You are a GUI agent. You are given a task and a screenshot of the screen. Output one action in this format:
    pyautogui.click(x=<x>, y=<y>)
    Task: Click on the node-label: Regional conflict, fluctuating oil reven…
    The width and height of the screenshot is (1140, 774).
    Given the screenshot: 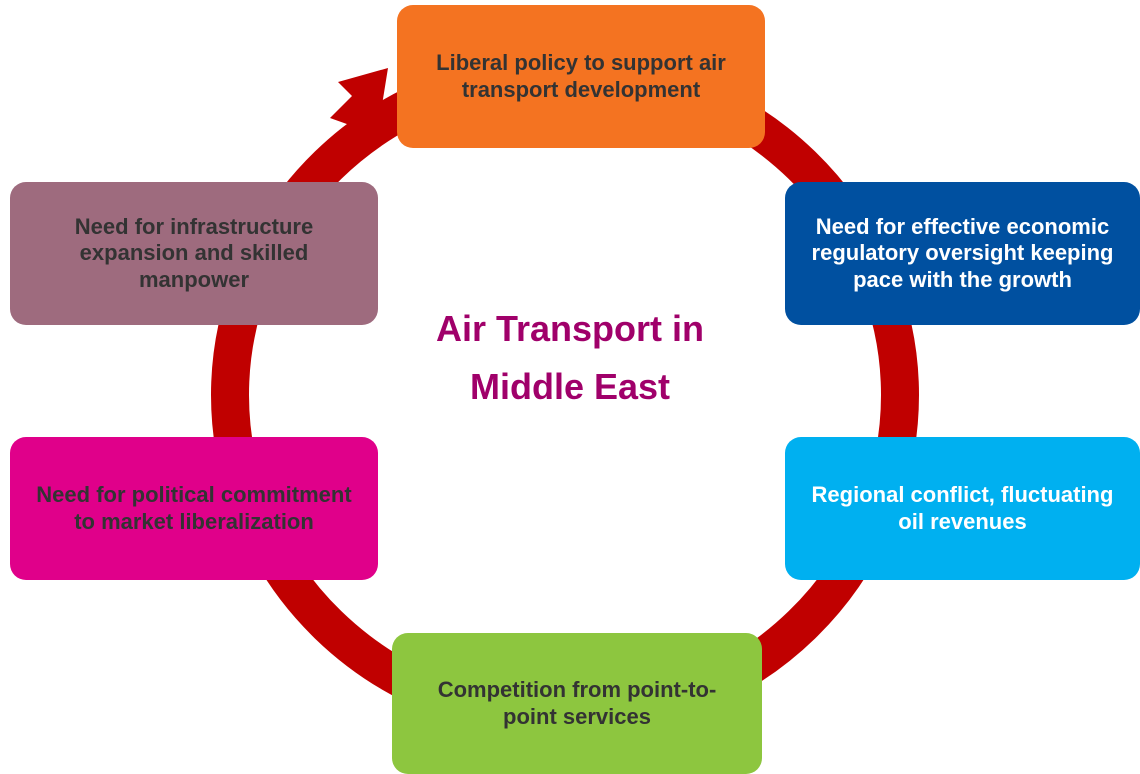 What is the action you would take?
    pyautogui.click(x=962, y=508)
    